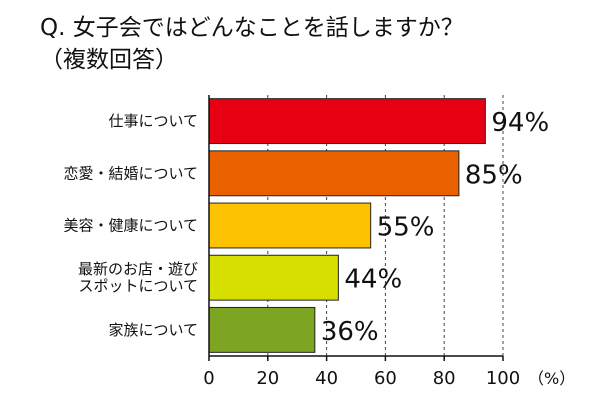 This screenshot has height=400, width=610. What do you see at coordinates (267, 378) in the screenshot?
I see `x-tick-label-20: 20` at bounding box center [267, 378].